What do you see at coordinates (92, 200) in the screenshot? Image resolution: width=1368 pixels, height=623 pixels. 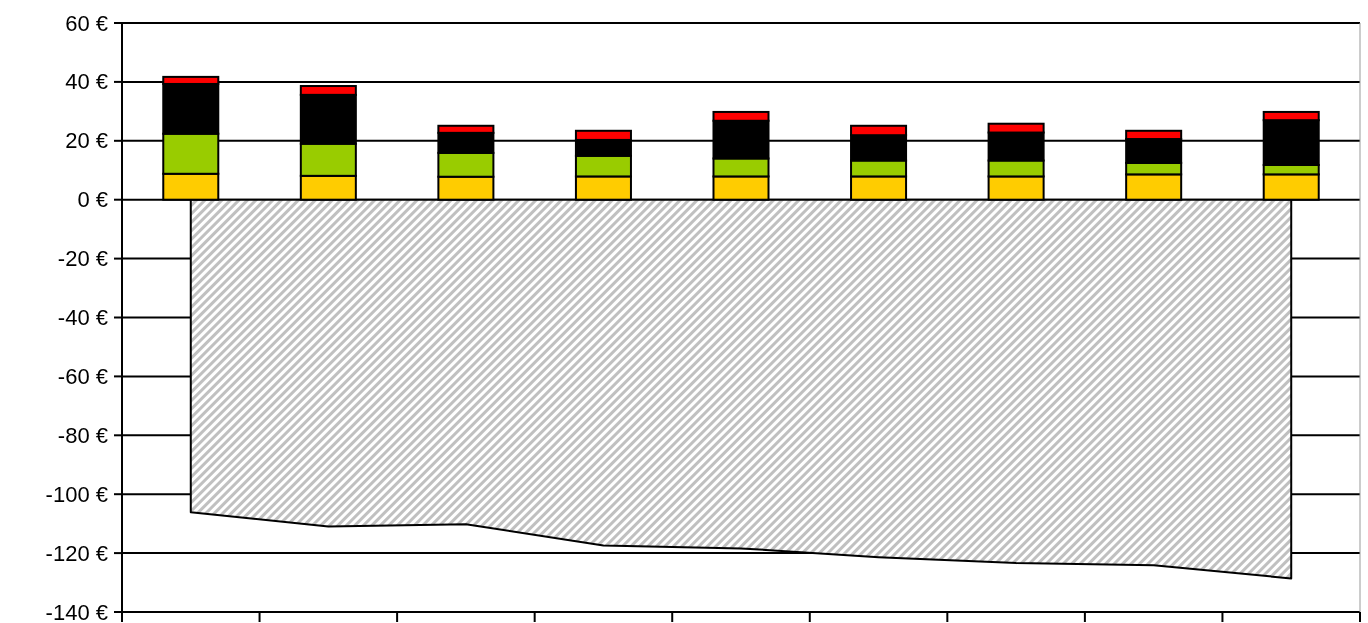 I see `y-tick-label: 0 €` at bounding box center [92, 200].